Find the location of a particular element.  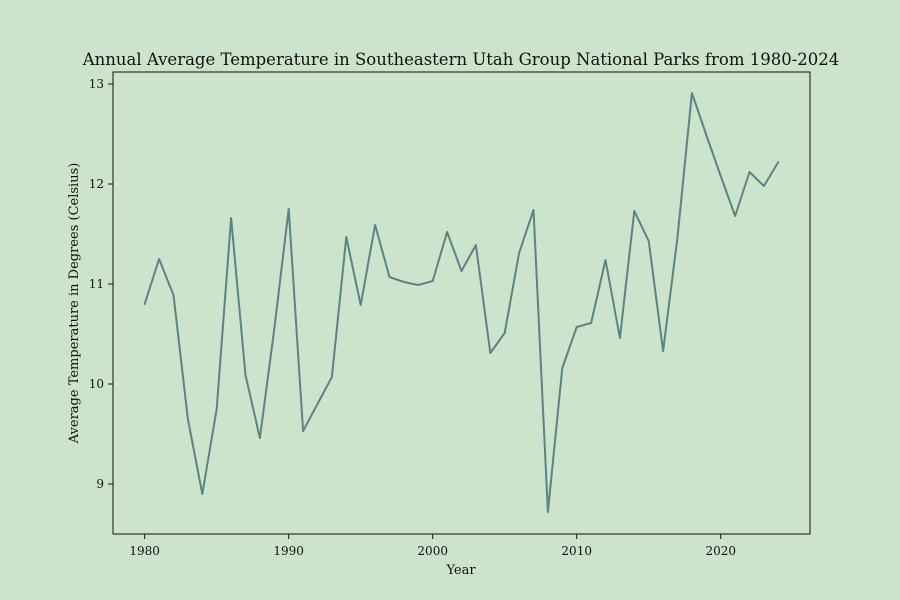

y-tick-label: 9 is located at coordinates (100, 484).